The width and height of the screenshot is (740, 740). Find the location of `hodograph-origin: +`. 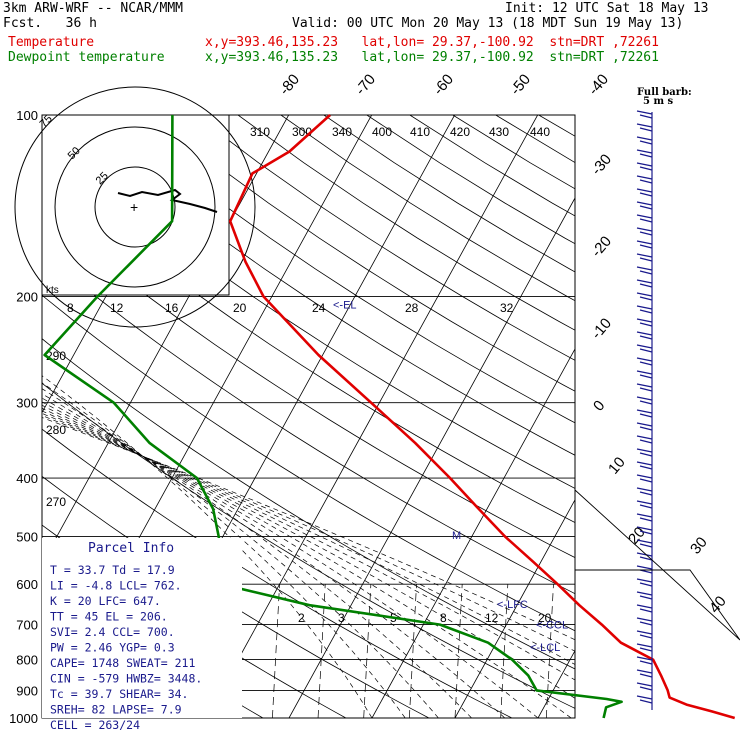

hodograph-origin: + is located at coordinates (134, 207).